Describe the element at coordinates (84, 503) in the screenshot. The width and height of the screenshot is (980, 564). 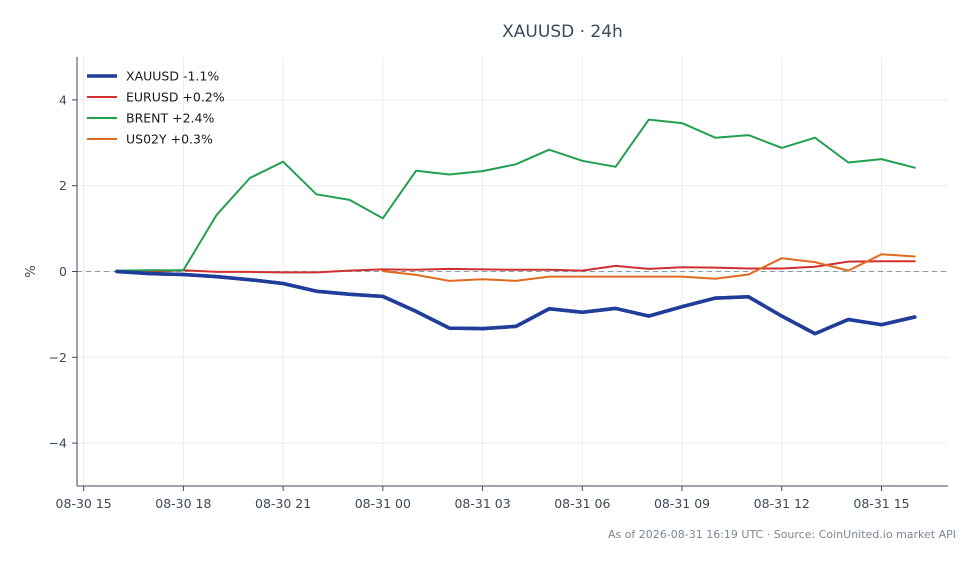
I see `x-tick-label: 08-30 15` at that location.